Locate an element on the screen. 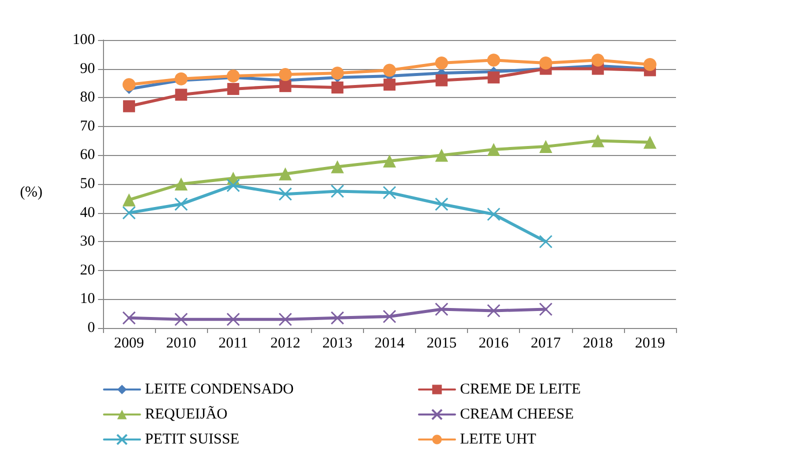 Image resolution: width=812 pixels, height=462 pixels. y-tick-label: 80 is located at coordinates (87, 98).